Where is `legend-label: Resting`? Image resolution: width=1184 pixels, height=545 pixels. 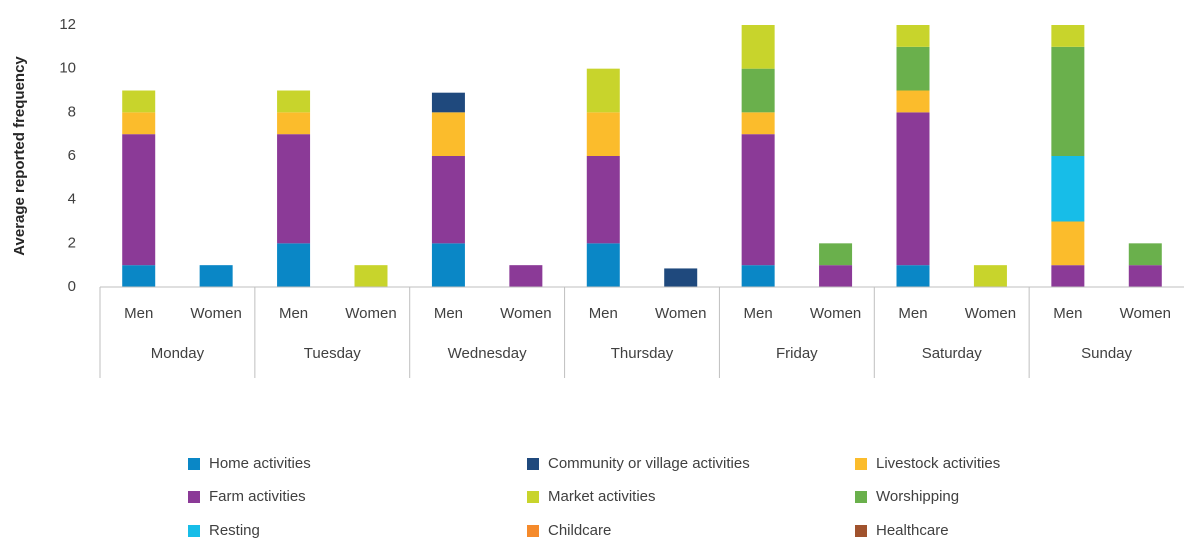
legend-label: Resting is located at coordinates (234, 530).